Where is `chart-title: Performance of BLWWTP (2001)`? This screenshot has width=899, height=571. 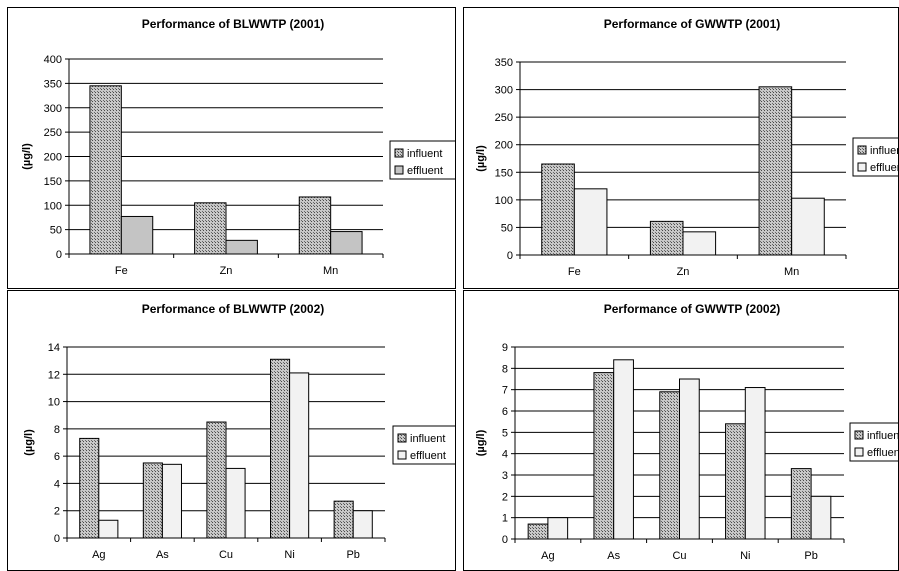 chart-title: Performance of BLWWTP (2001) is located at coordinates (233, 24).